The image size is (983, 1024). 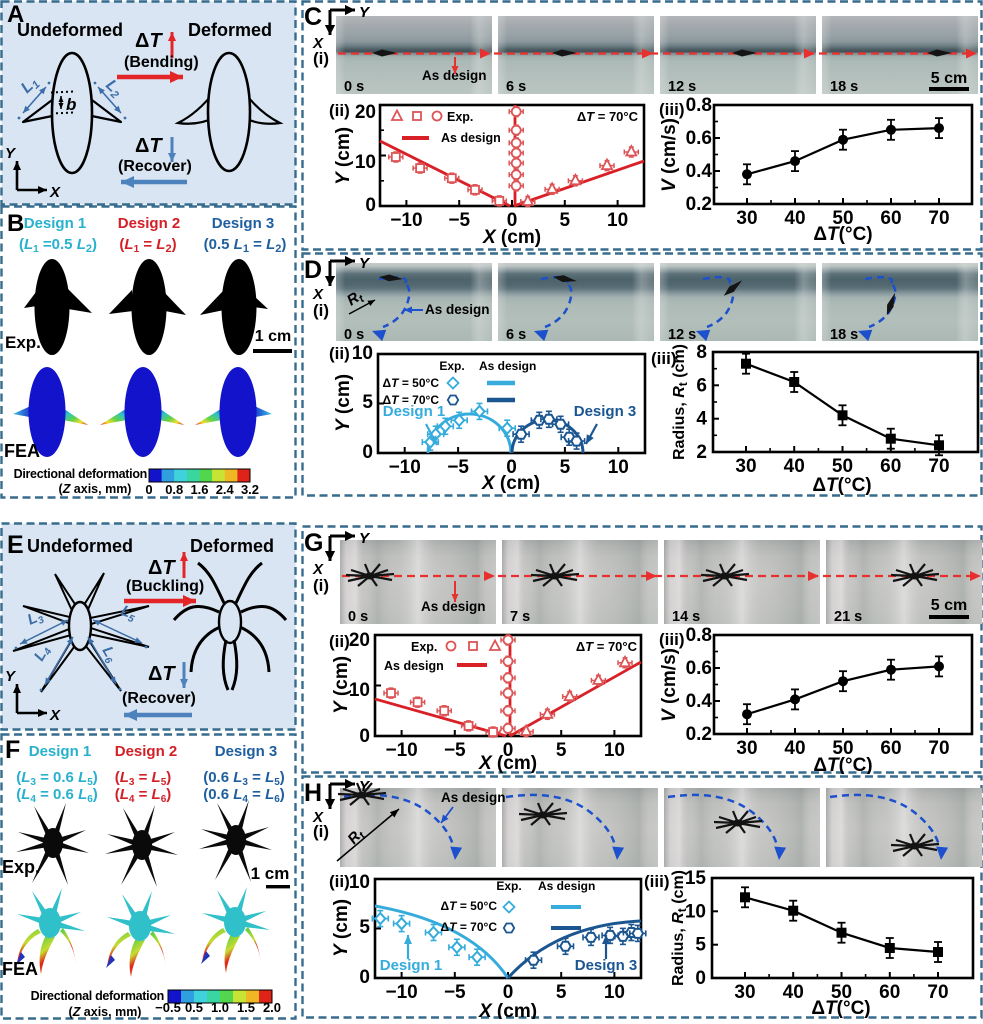 What do you see at coordinates (949, 605) in the screenshot?
I see `svg-text: 5 cm` at bounding box center [949, 605].